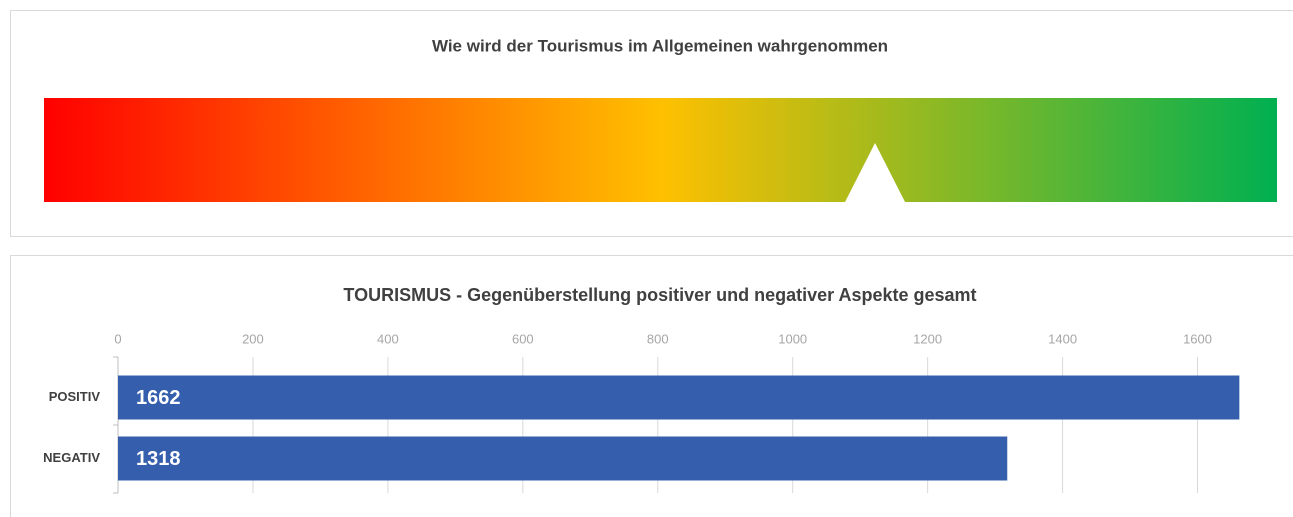  What do you see at coordinates (1062, 338) in the screenshot?
I see `x-tick-label: 1400` at bounding box center [1062, 338].